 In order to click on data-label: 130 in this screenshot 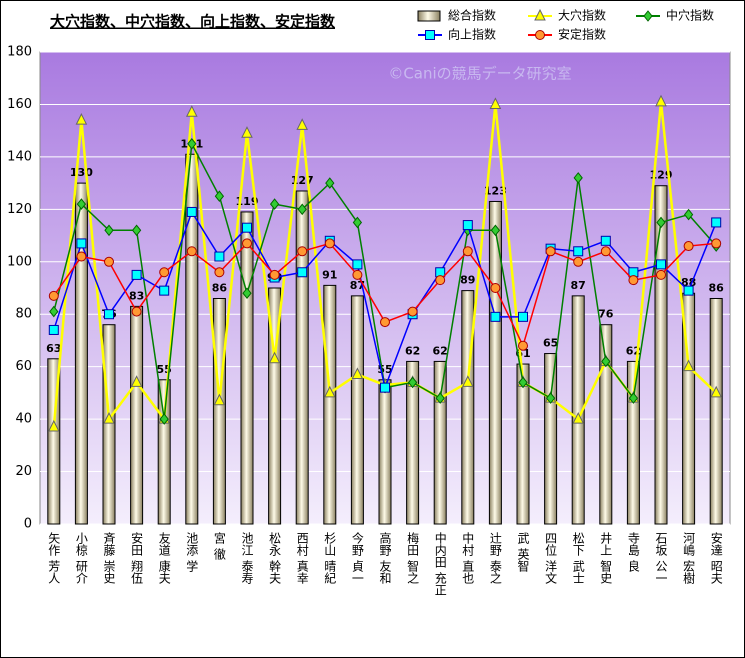, I will do `click(81, 172)`.